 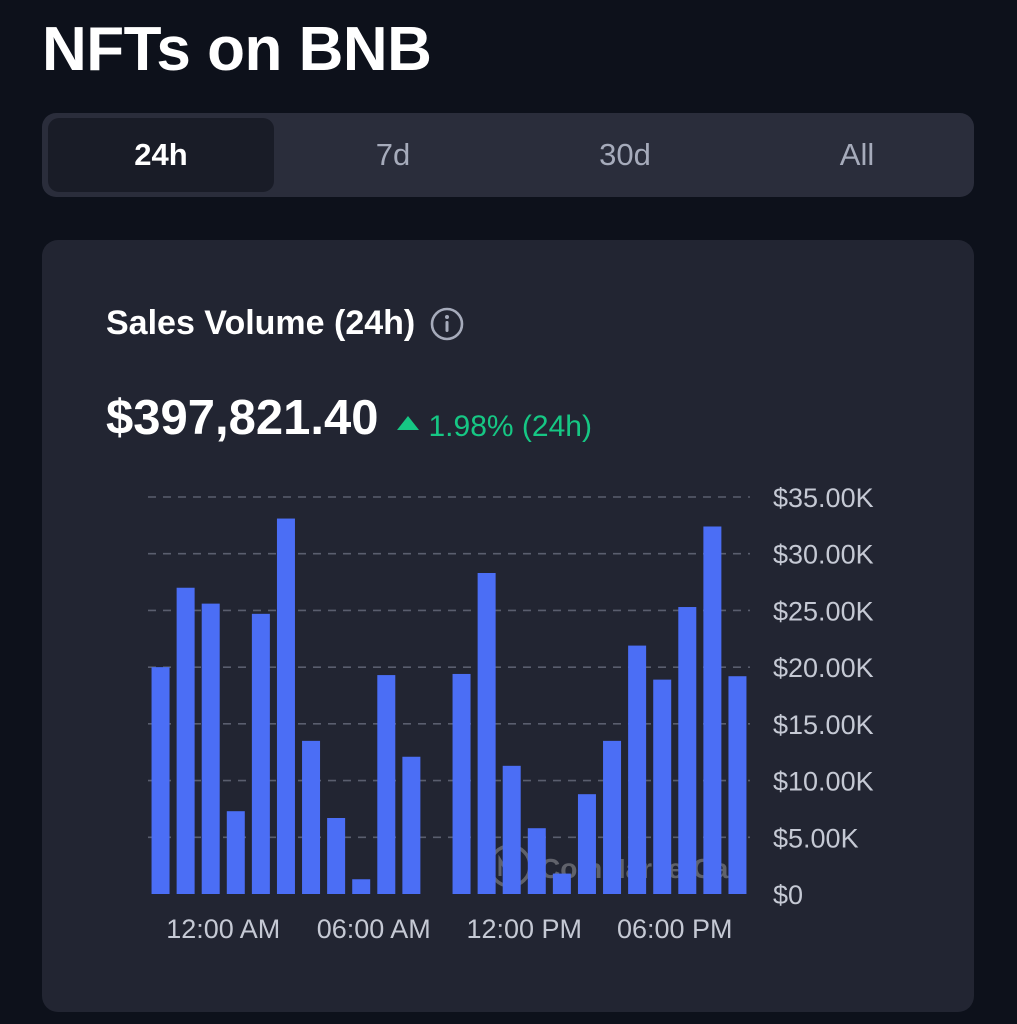 I want to click on y-tick-label: $20.00K, so click(x=823, y=668).